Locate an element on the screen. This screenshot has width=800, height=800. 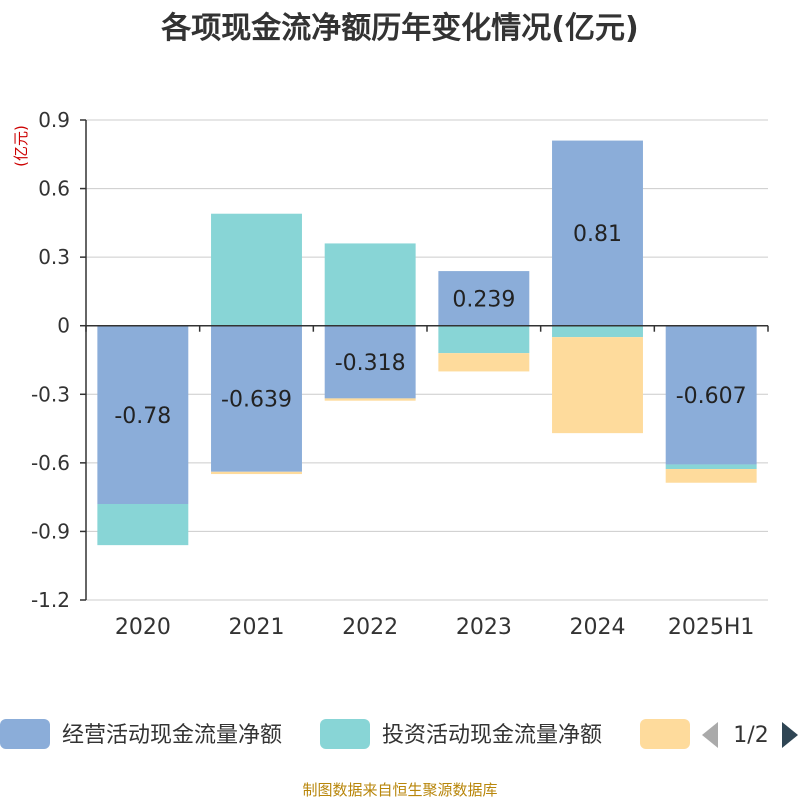
y-tick-label: 0.9 is located at coordinates (54, 120).